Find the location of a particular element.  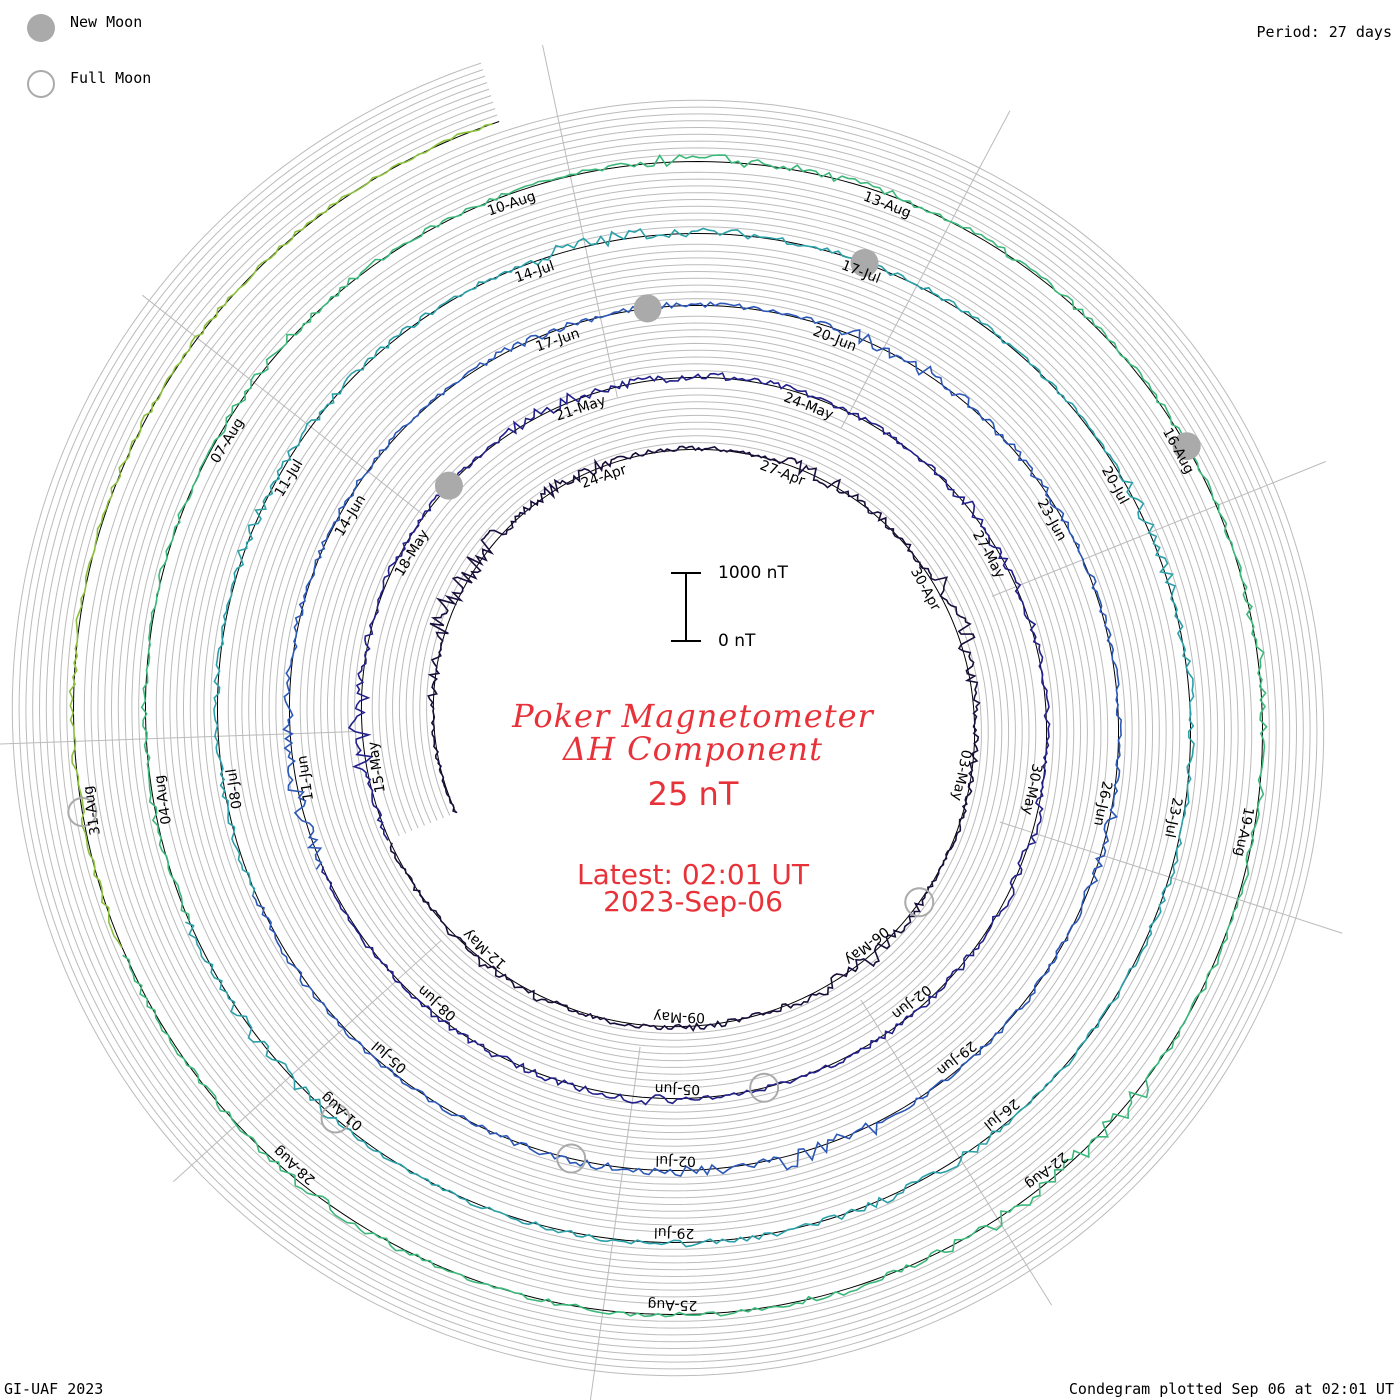

date-label: 19-Aug is located at coordinates (1243, 832).